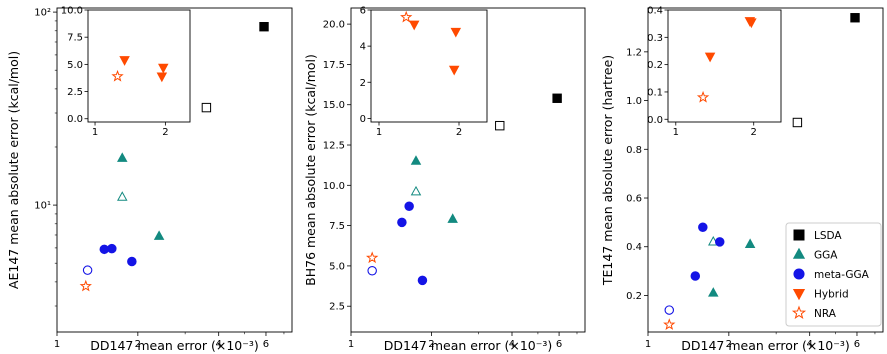  I want to click on y-tick-label: 15.0, so click(334, 105).